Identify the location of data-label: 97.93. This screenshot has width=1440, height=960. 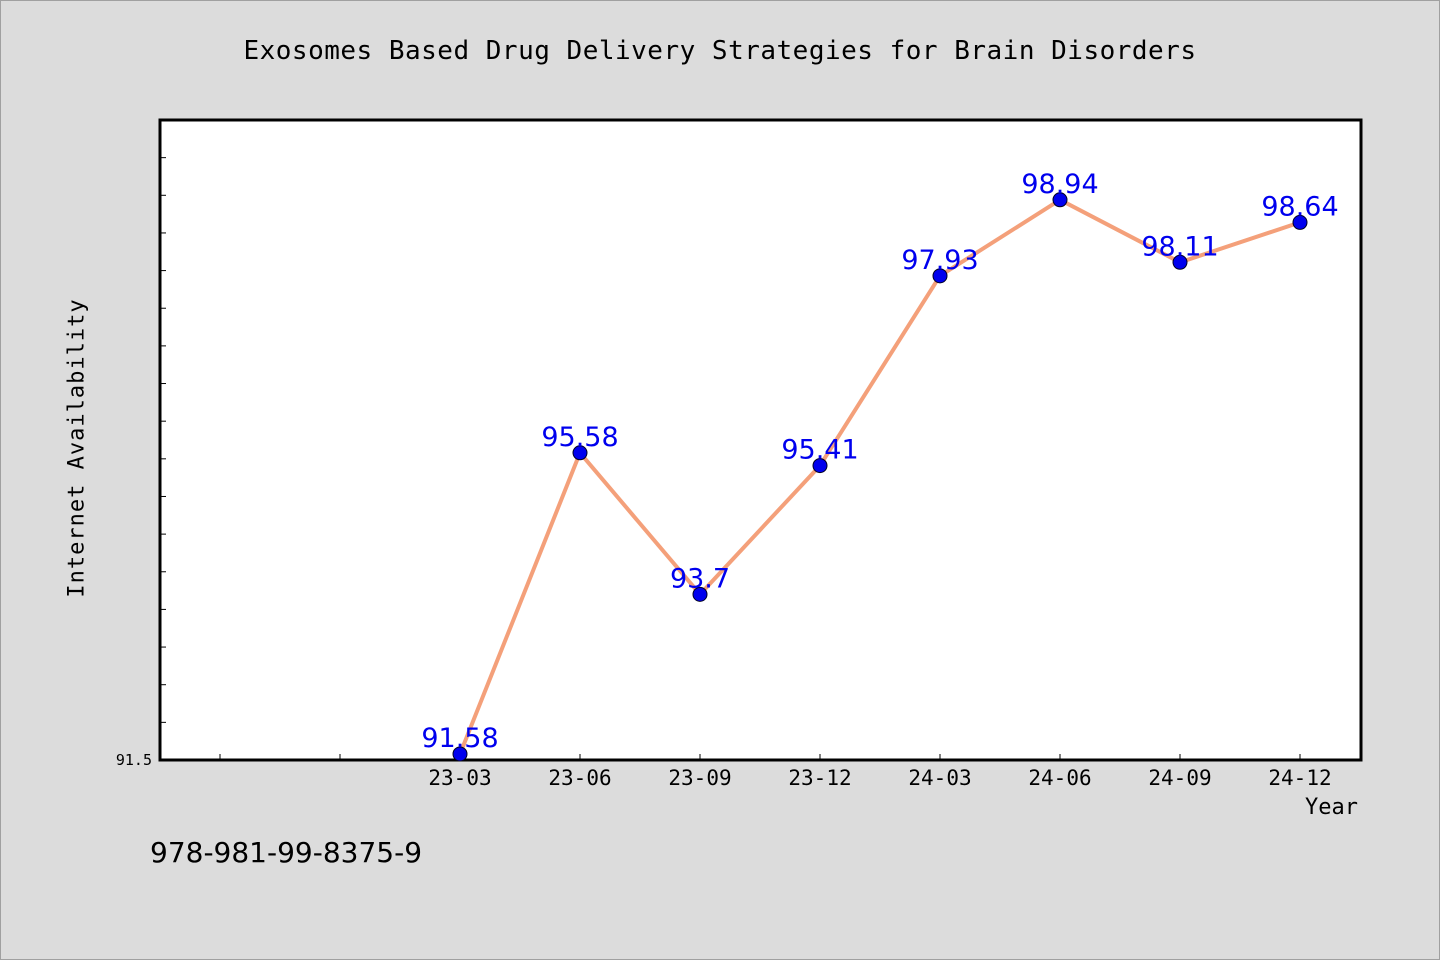
(939, 260).